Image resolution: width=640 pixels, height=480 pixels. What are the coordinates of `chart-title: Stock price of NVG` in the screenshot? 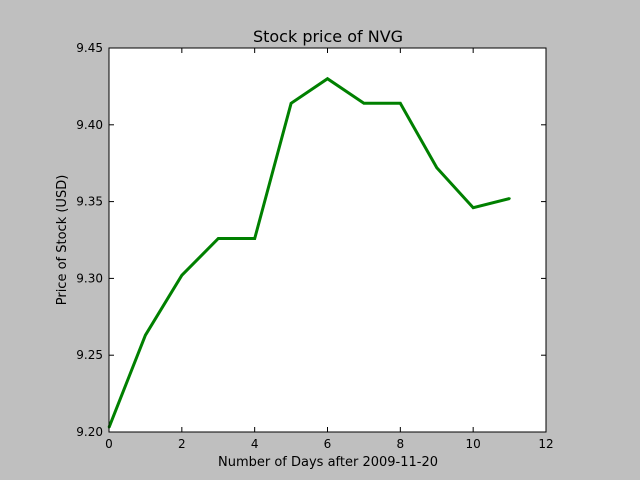 It's located at (328, 36).